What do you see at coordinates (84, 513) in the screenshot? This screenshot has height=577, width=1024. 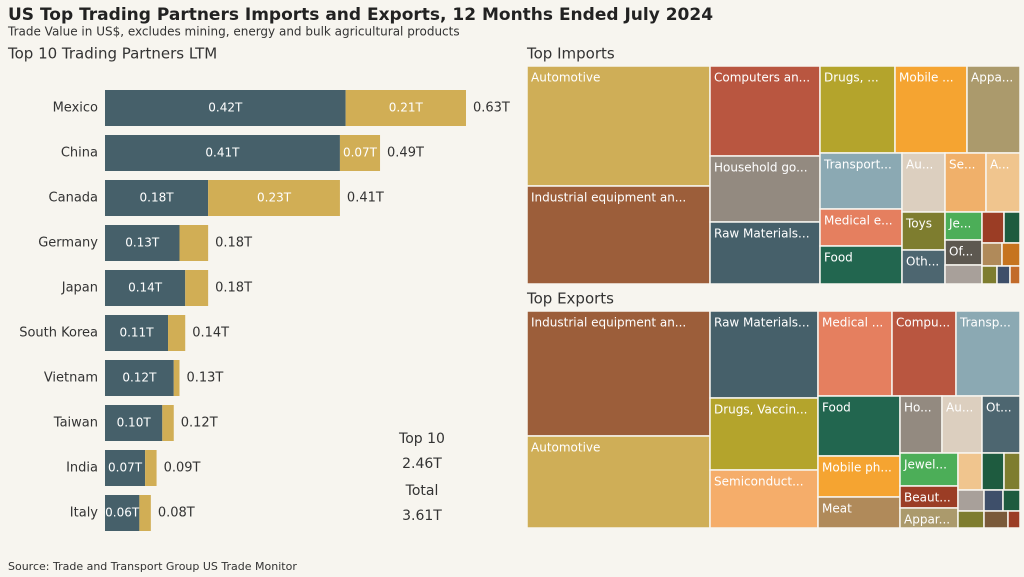 I see `category-label: Italy` at bounding box center [84, 513].